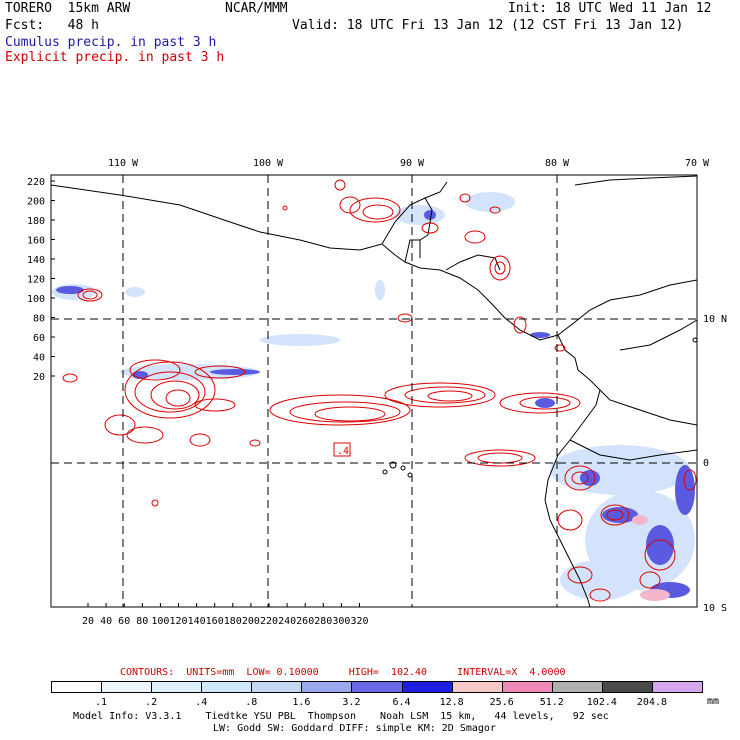 The image size is (740, 740). Describe the element at coordinates (111, 42) in the screenshot. I see `cumulus-legend: Cumulus precip. in past 3 h` at that location.